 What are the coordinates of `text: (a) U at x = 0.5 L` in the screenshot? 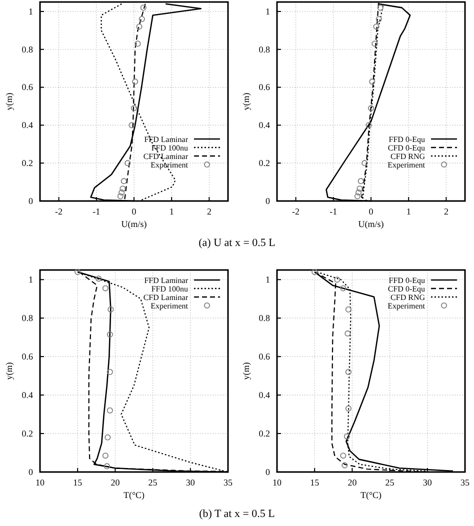 It's located at (237, 243).